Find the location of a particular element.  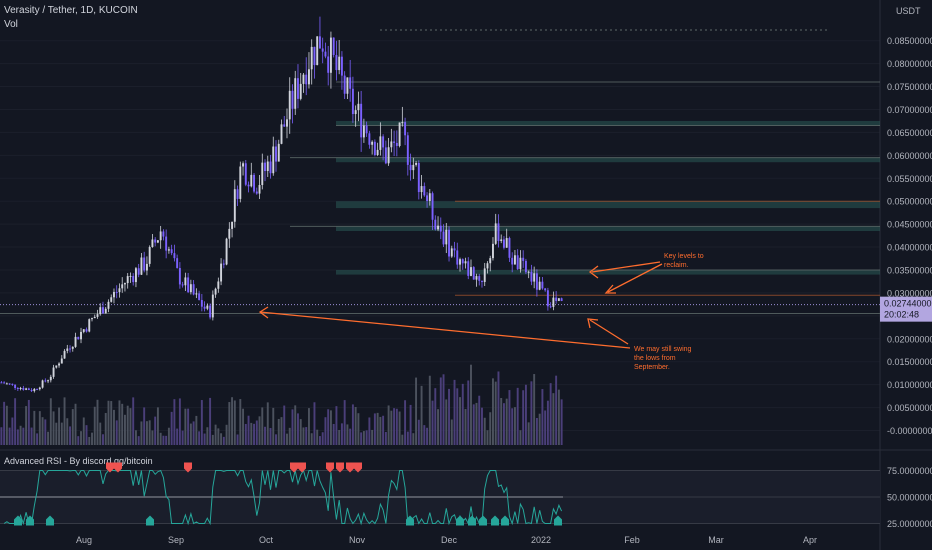

price-scale-label: 0.01500000 is located at coordinates (909, 362).